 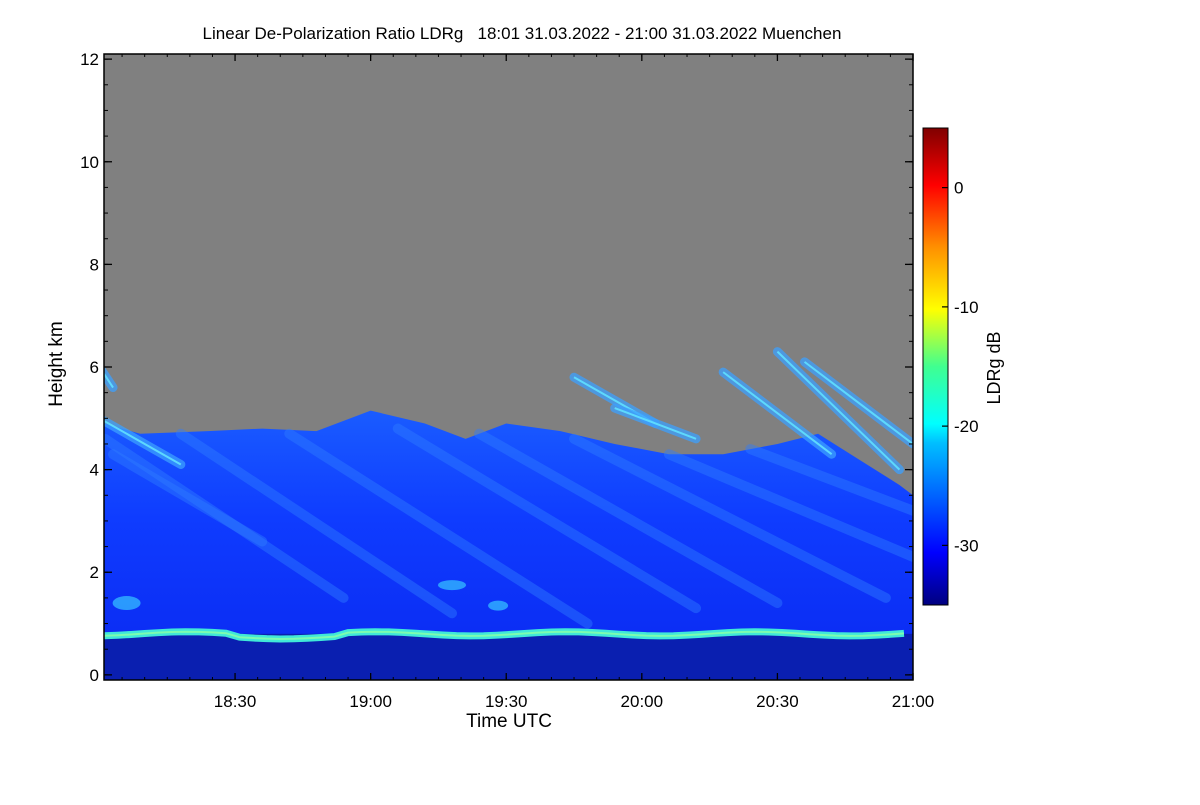 What do you see at coordinates (89, 162) in the screenshot?
I see `y-tick-label: 10` at bounding box center [89, 162].